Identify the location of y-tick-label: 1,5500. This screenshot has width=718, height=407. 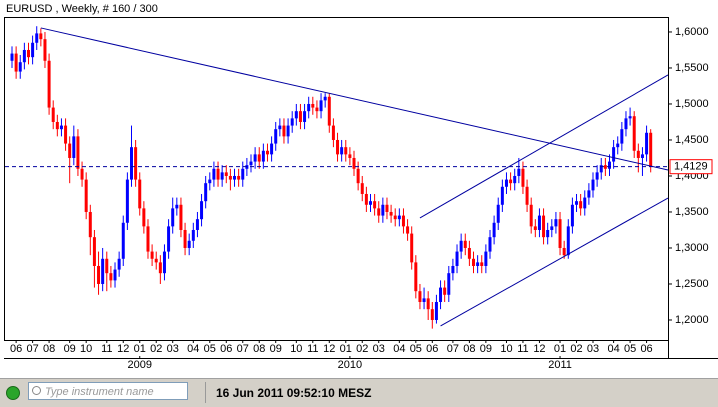
(692, 68).